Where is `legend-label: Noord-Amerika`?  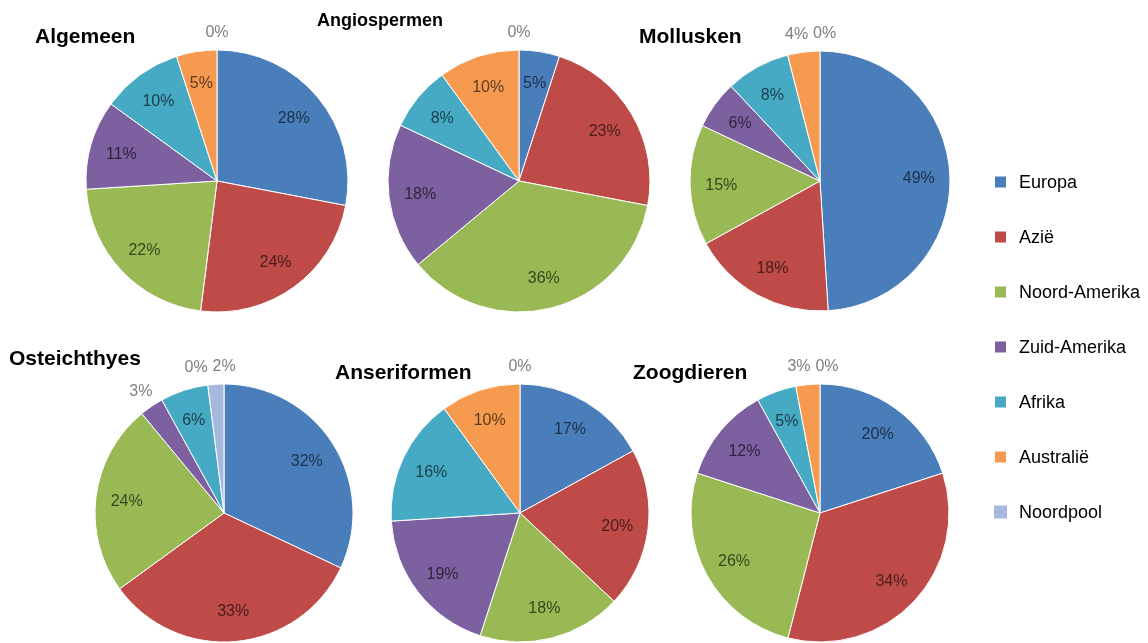 legend-label: Noord-Amerika is located at coordinates (1080, 292).